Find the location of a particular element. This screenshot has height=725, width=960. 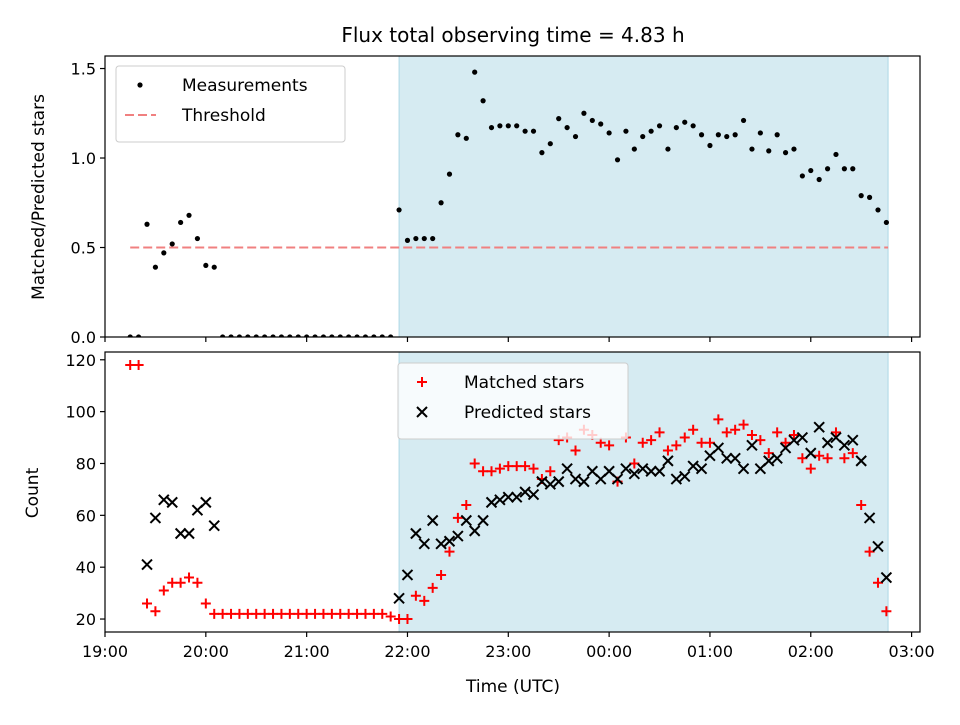

legend-label: Matched stars is located at coordinates (524, 383).